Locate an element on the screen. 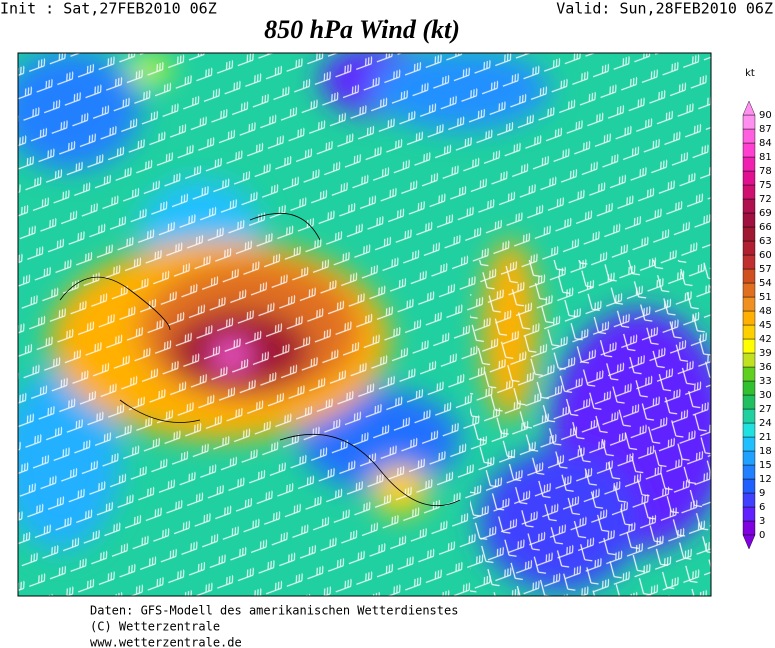 The width and height of the screenshot is (775, 648). legend-tick-label: 63 is located at coordinates (765, 241).